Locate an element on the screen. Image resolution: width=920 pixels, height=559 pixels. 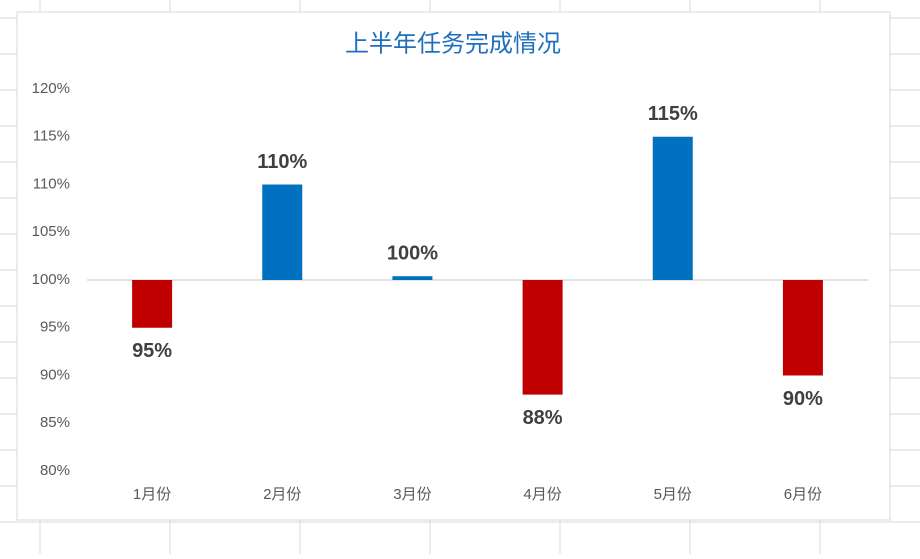
data-label: 115% is located at coordinates (673, 114).